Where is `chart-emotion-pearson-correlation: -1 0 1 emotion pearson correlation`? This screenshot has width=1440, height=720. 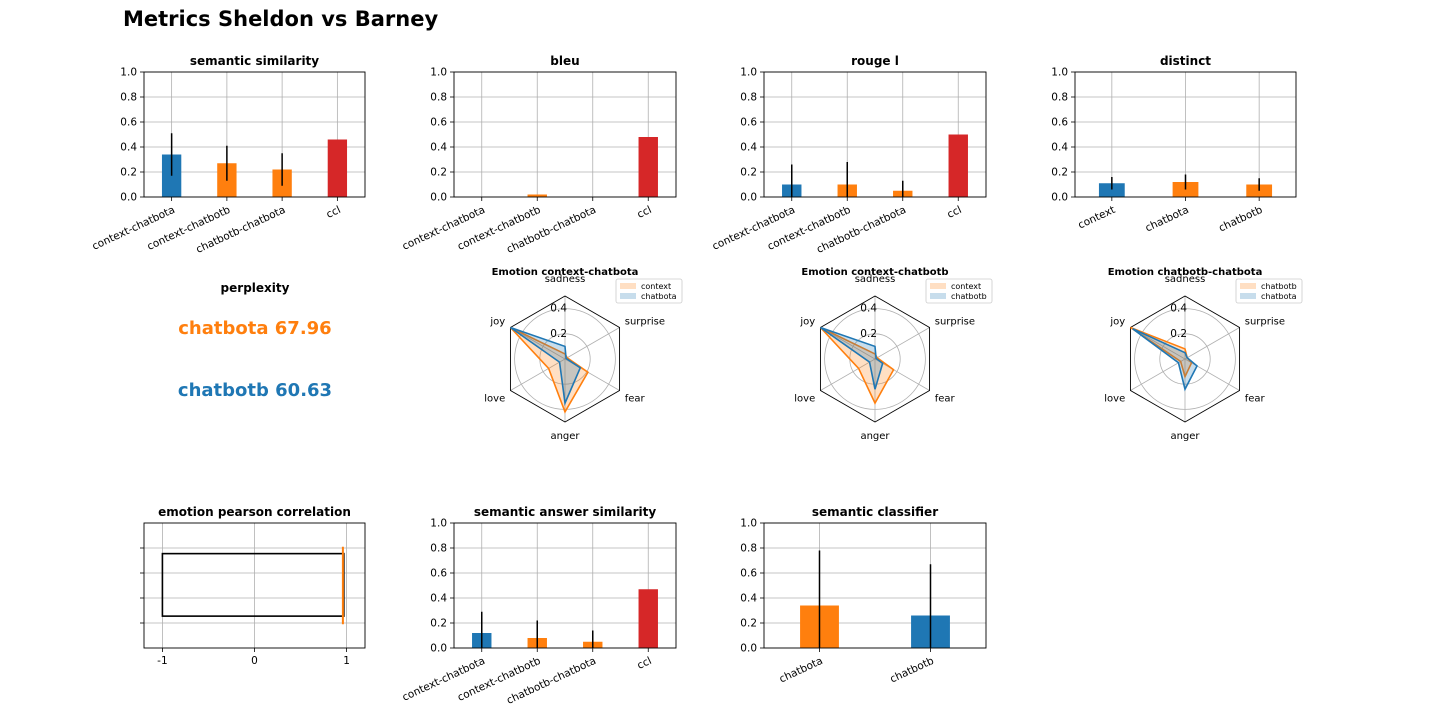
chart-emotion-pearson-correlation: -1 0 1 emotion pearson correlation is located at coordinates (253, 586).